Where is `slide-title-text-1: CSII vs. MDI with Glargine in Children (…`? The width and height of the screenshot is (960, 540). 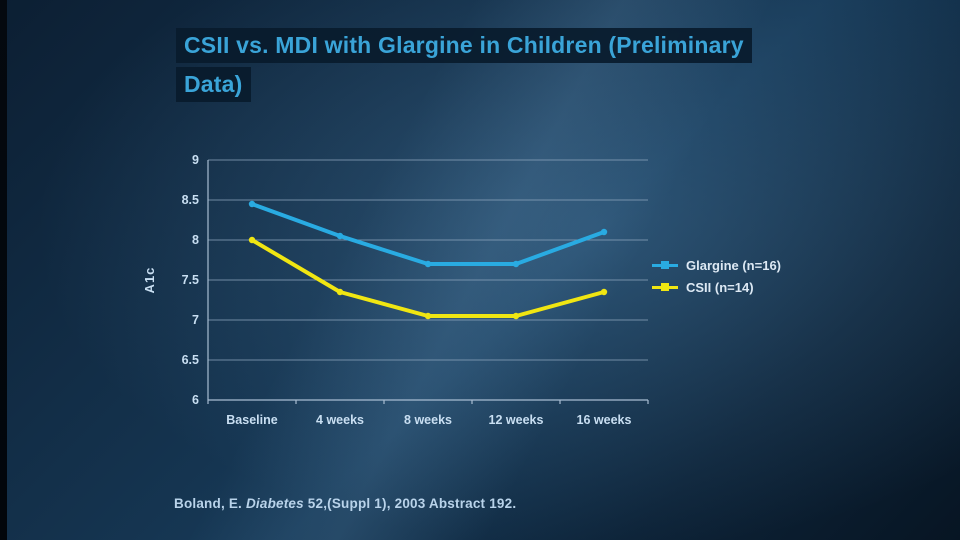 slide-title-text-1: CSII vs. MDI with Glargine in Children (… is located at coordinates (464, 45).